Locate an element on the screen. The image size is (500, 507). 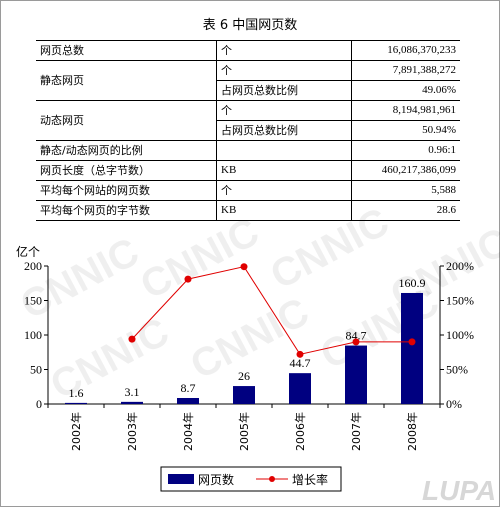
x-tick-label: 2008年 is located at coordinates (412, 431).